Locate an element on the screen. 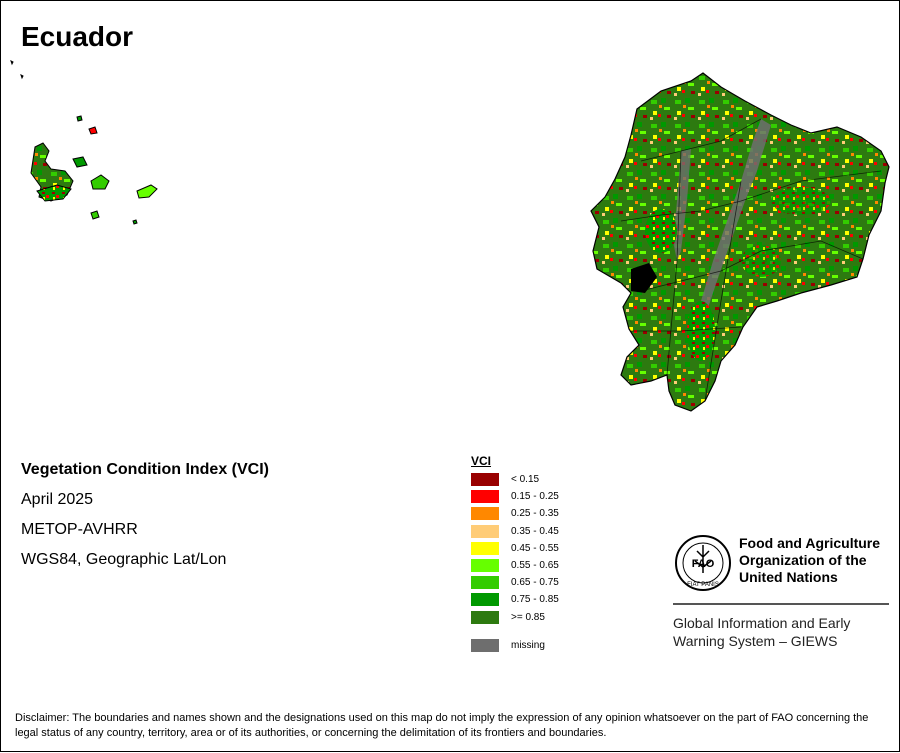 The height and width of the screenshot is (753, 900). legend-title: VCI is located at coordinates (481, 461).